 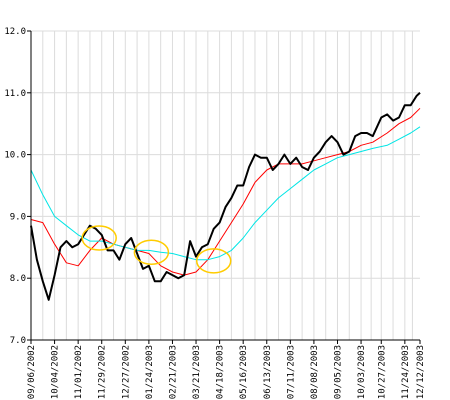 What do you see at coordinates (173, 372) in the screenshot?
I see `x-tick-label: 02/21/2003` at bounding box center [173, 372].